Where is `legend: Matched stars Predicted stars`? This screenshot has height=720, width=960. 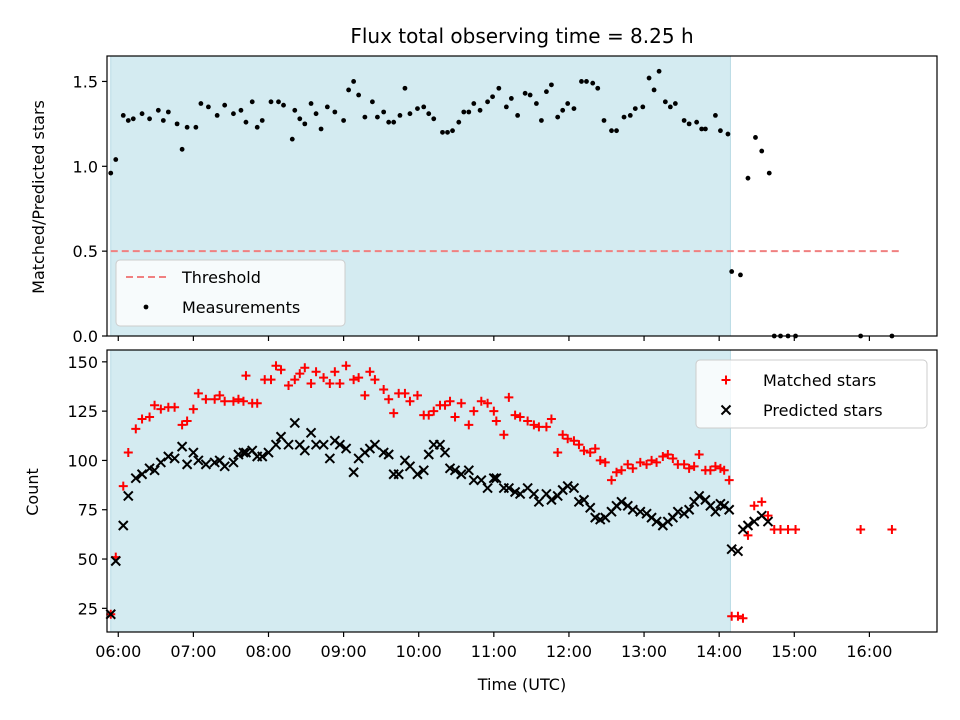
legend: Matched stars Predicted stars is located at coordinates (811, 394).